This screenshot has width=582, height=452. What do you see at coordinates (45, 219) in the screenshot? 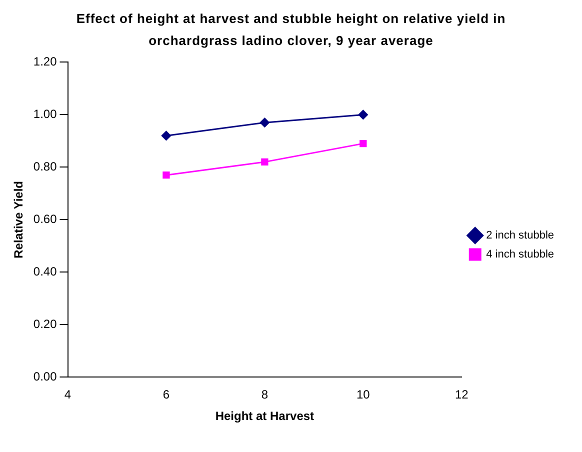
I see `y-tick-label: 0.60` at bounding box center [45, 219].